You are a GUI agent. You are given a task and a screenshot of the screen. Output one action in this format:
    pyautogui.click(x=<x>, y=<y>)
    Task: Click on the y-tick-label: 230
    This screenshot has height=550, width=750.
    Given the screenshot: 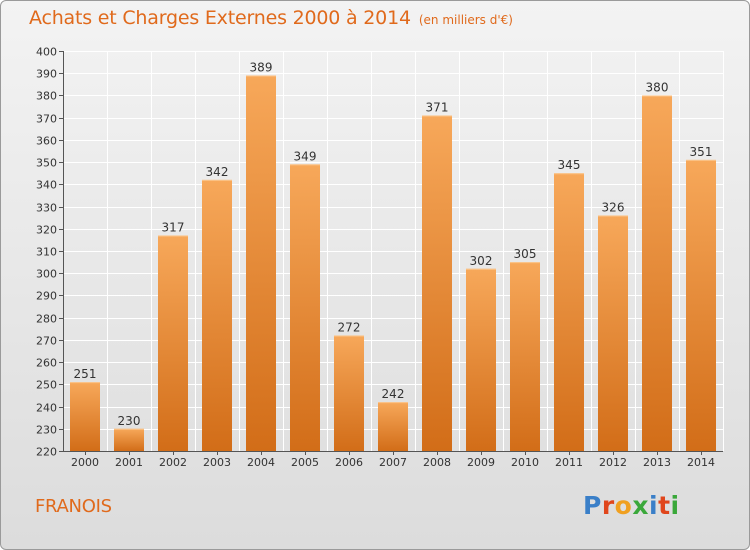 What is the action you would take?
    pyautogui.click(x=46, y=430)
    